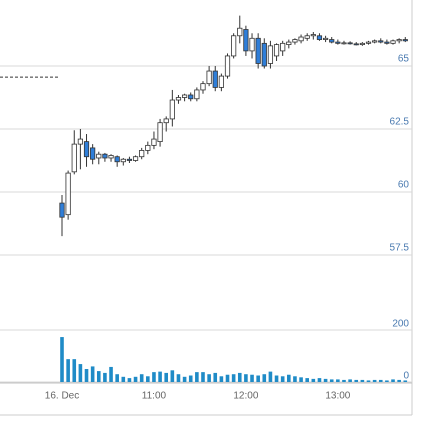 The width and height of the screenshot is (430, 430). Describe the element at coordinates (406, 376) in the screenshot. I see `volume-tick-label: 0` at that location.